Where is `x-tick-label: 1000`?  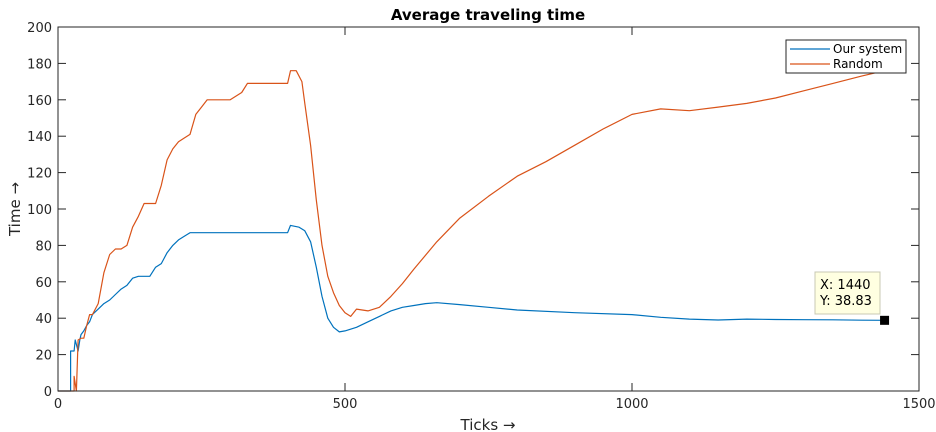
x-tick-label: 1000 is located at coordinates (631, 404).